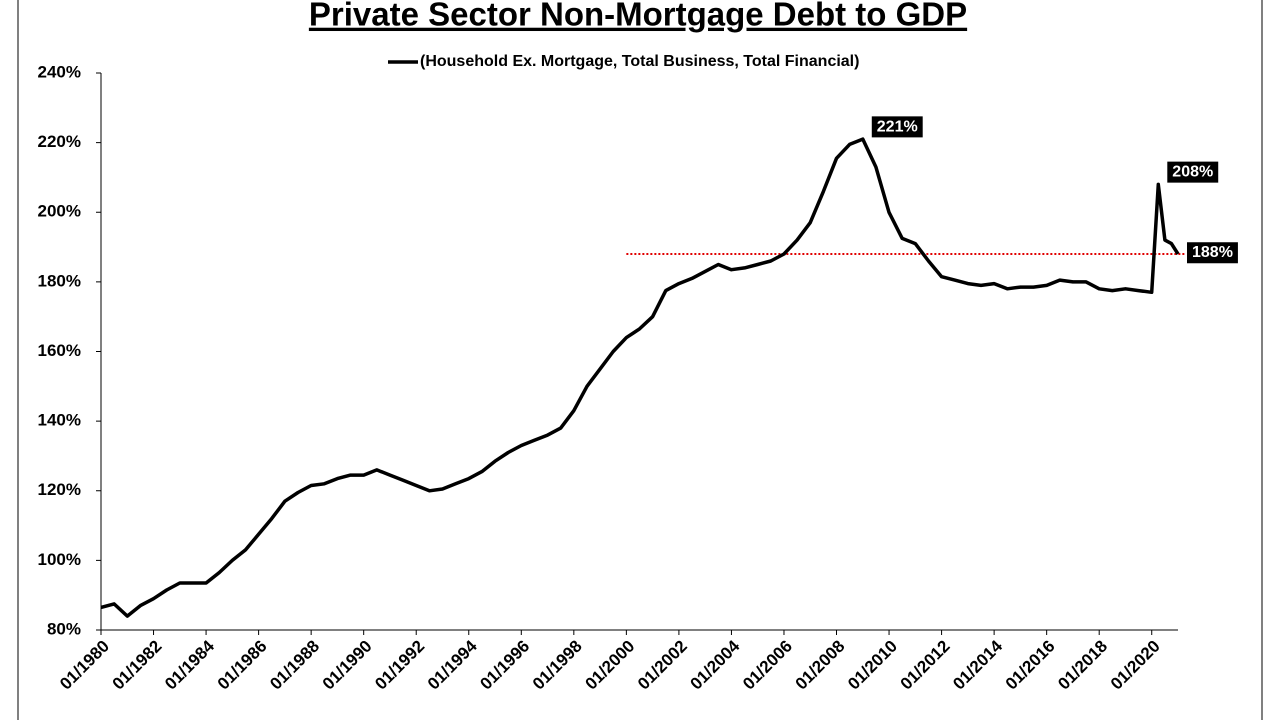 Image resolution: width=1280 pixels, height=720 pixels. What do you see at coordinates (59, 559) in the screenshot?
I see `y-tick-label: 100%` at bounding box center [59, 559].